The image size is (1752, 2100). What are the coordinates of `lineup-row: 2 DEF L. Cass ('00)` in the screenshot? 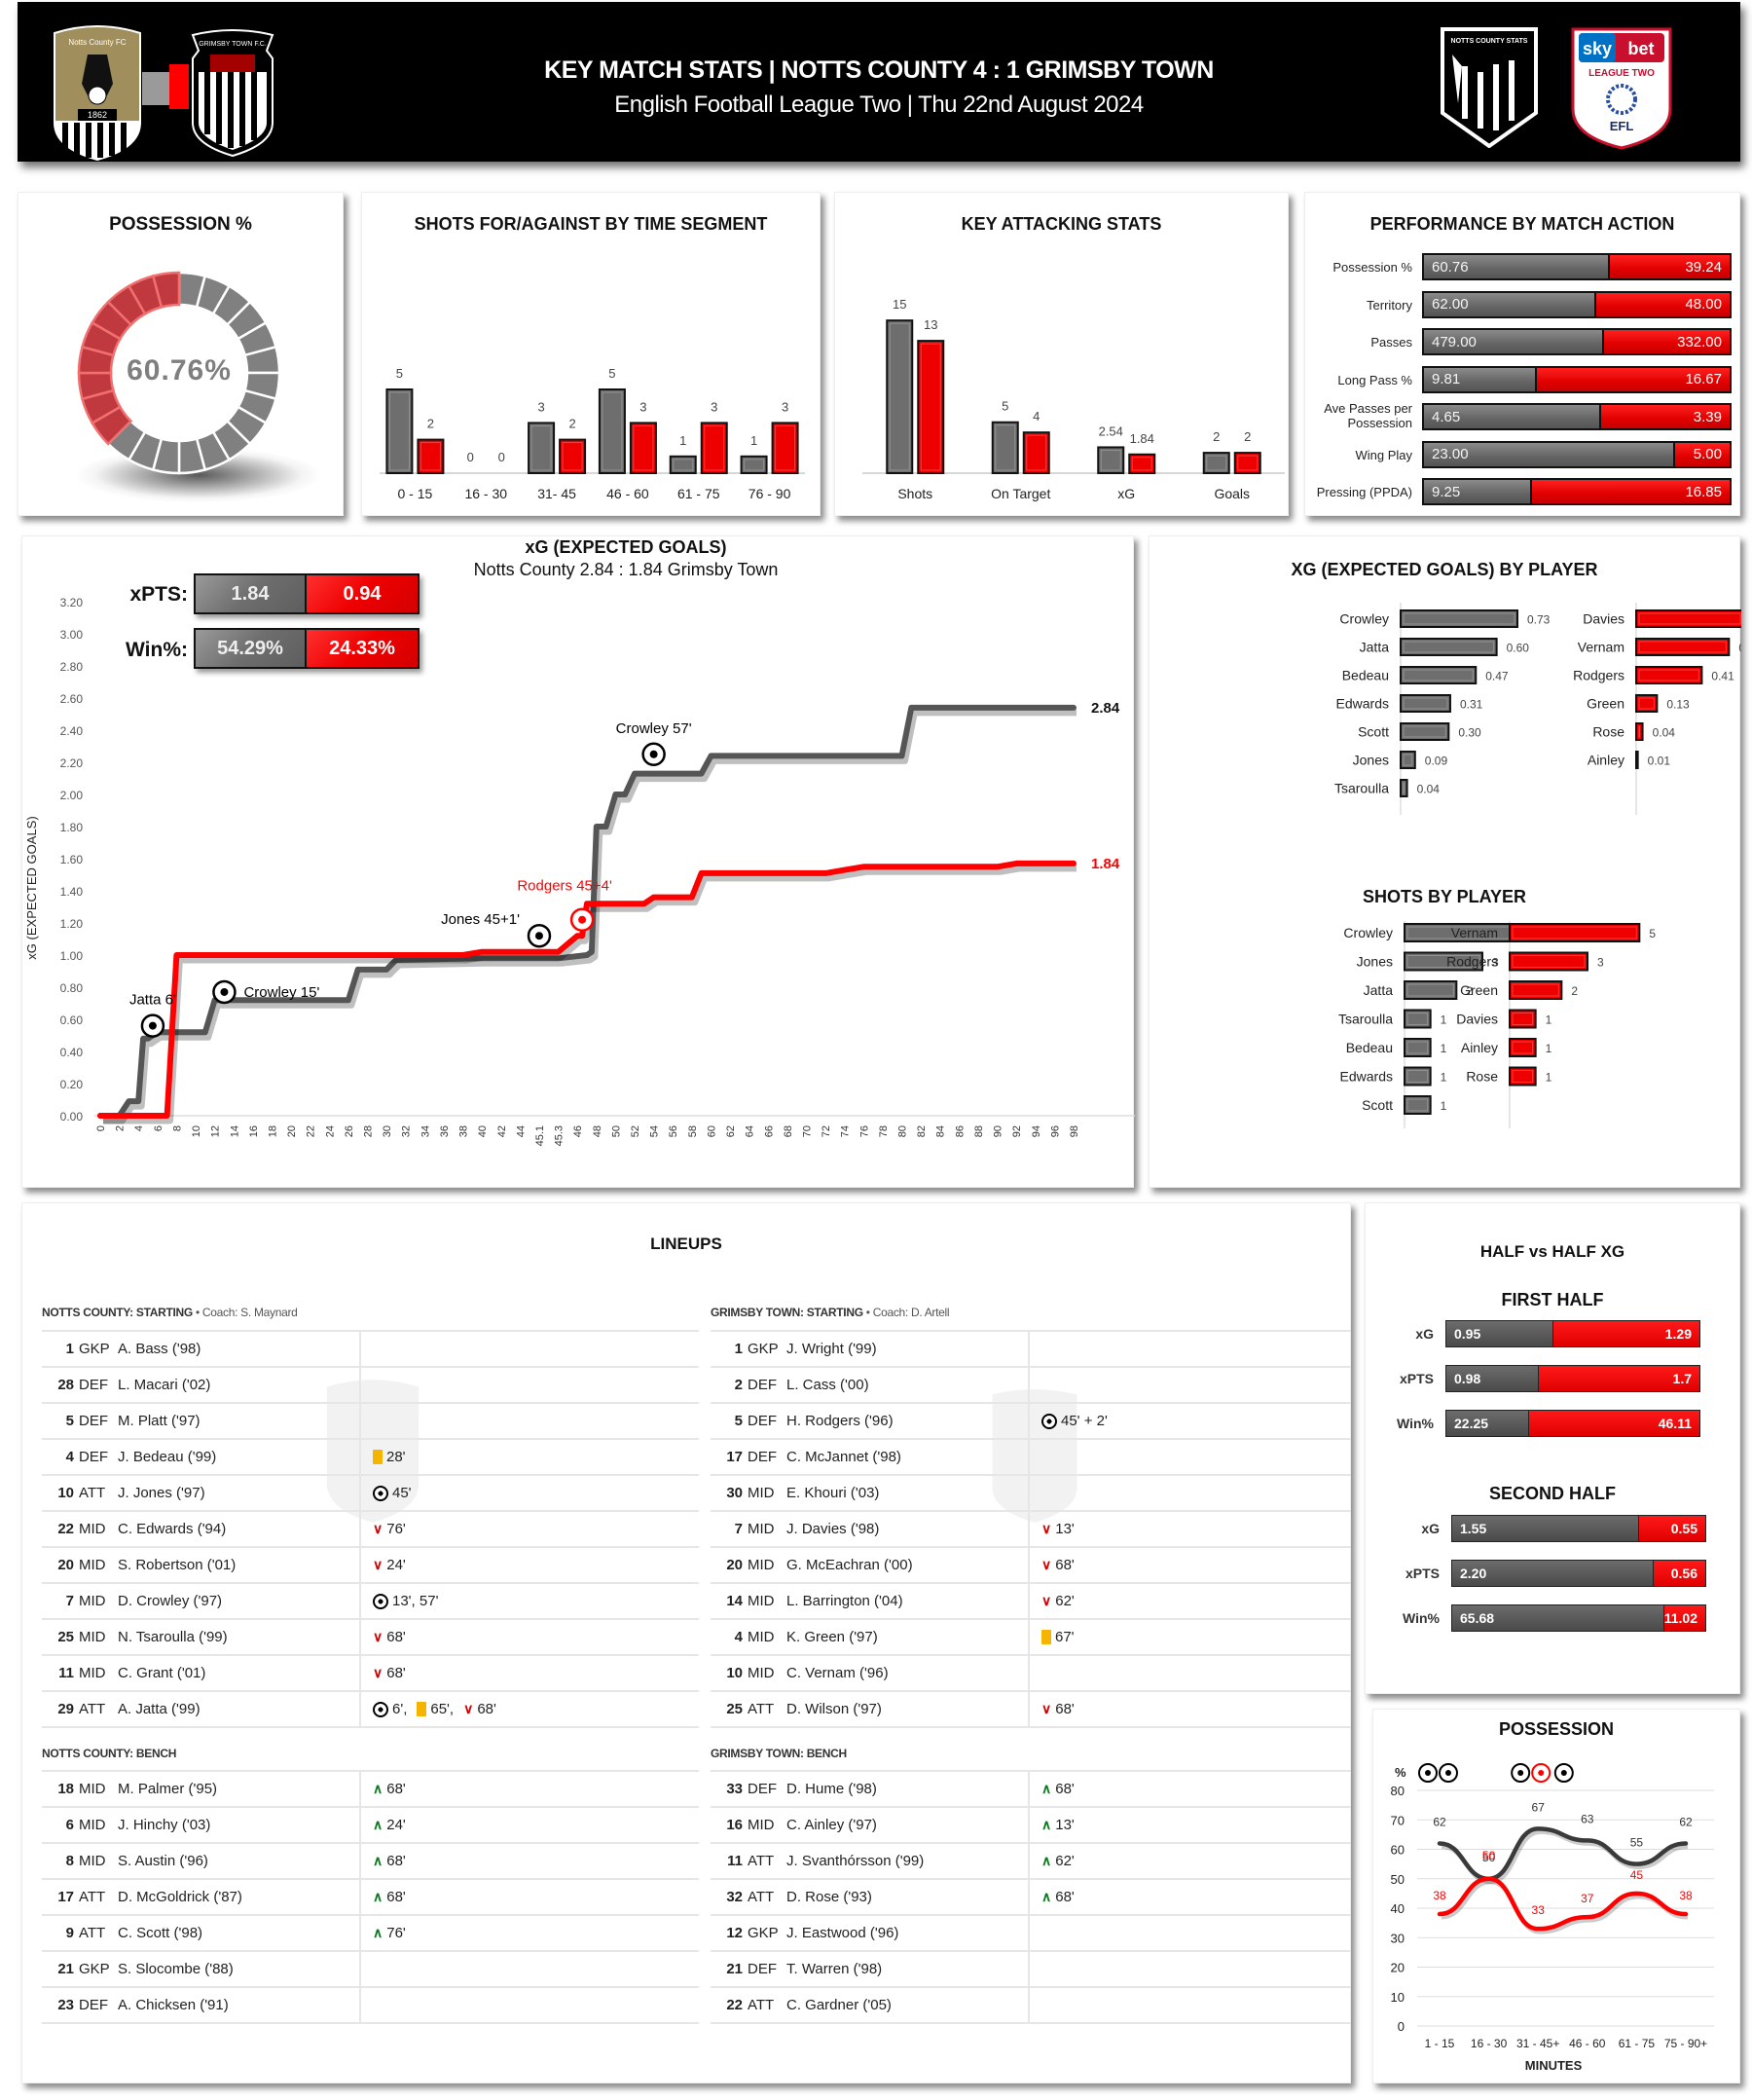 It's located at (1031, 1386).